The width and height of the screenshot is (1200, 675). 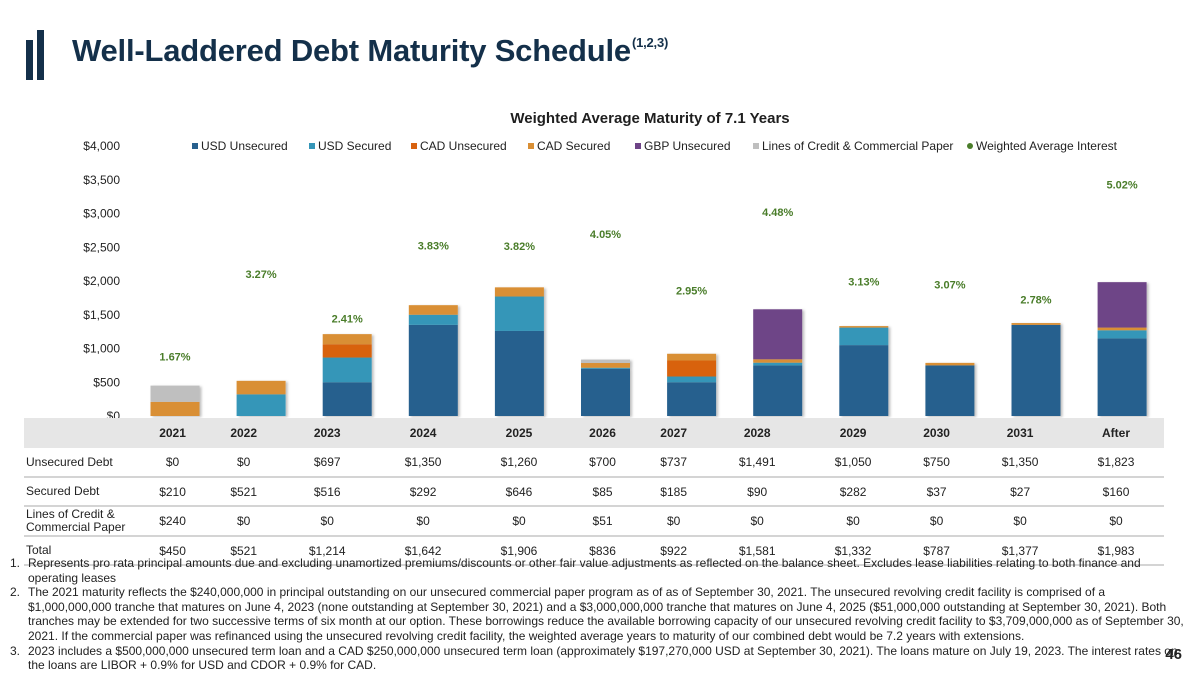 I want to click on chart-title: Weighted Average Maturity of 7.1 Years, so click(x=650, y=118).